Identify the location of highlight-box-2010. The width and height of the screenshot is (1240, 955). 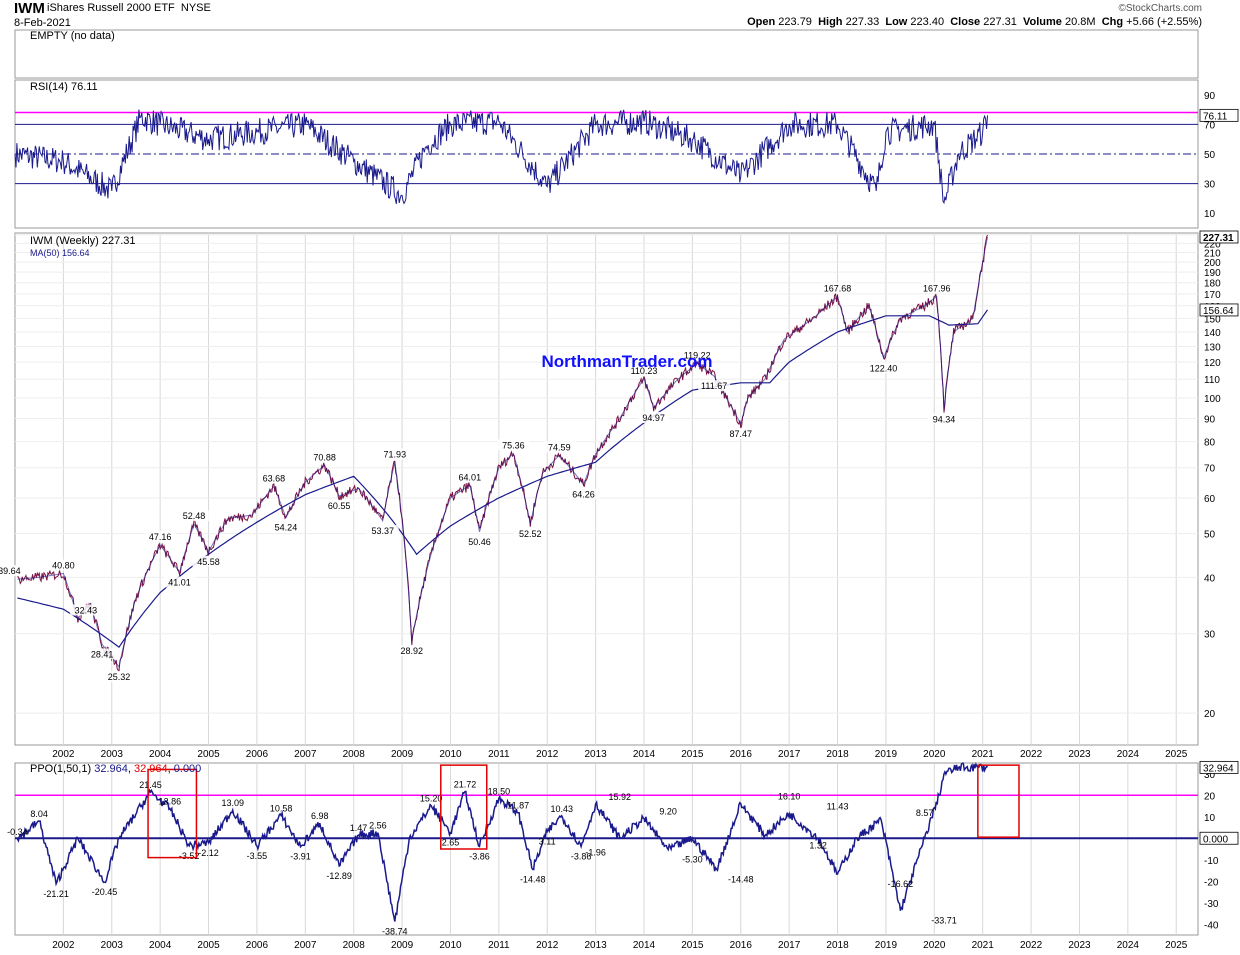
(464, 807).